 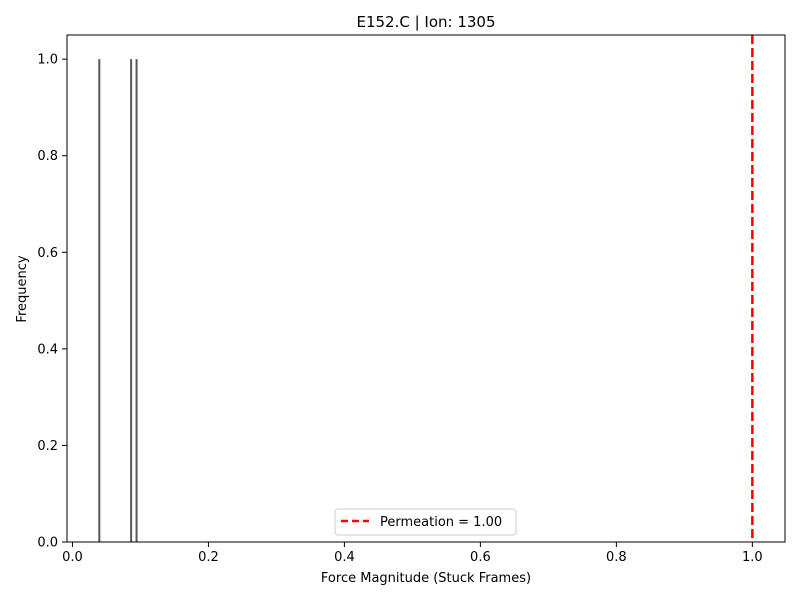 What do you see at coordinates (52, 302) in the screenshot?
I see `y-axis-ticks: 0.0 0.2 0.4 0.6 0.8 1.0` at bounding box center [52, 302].